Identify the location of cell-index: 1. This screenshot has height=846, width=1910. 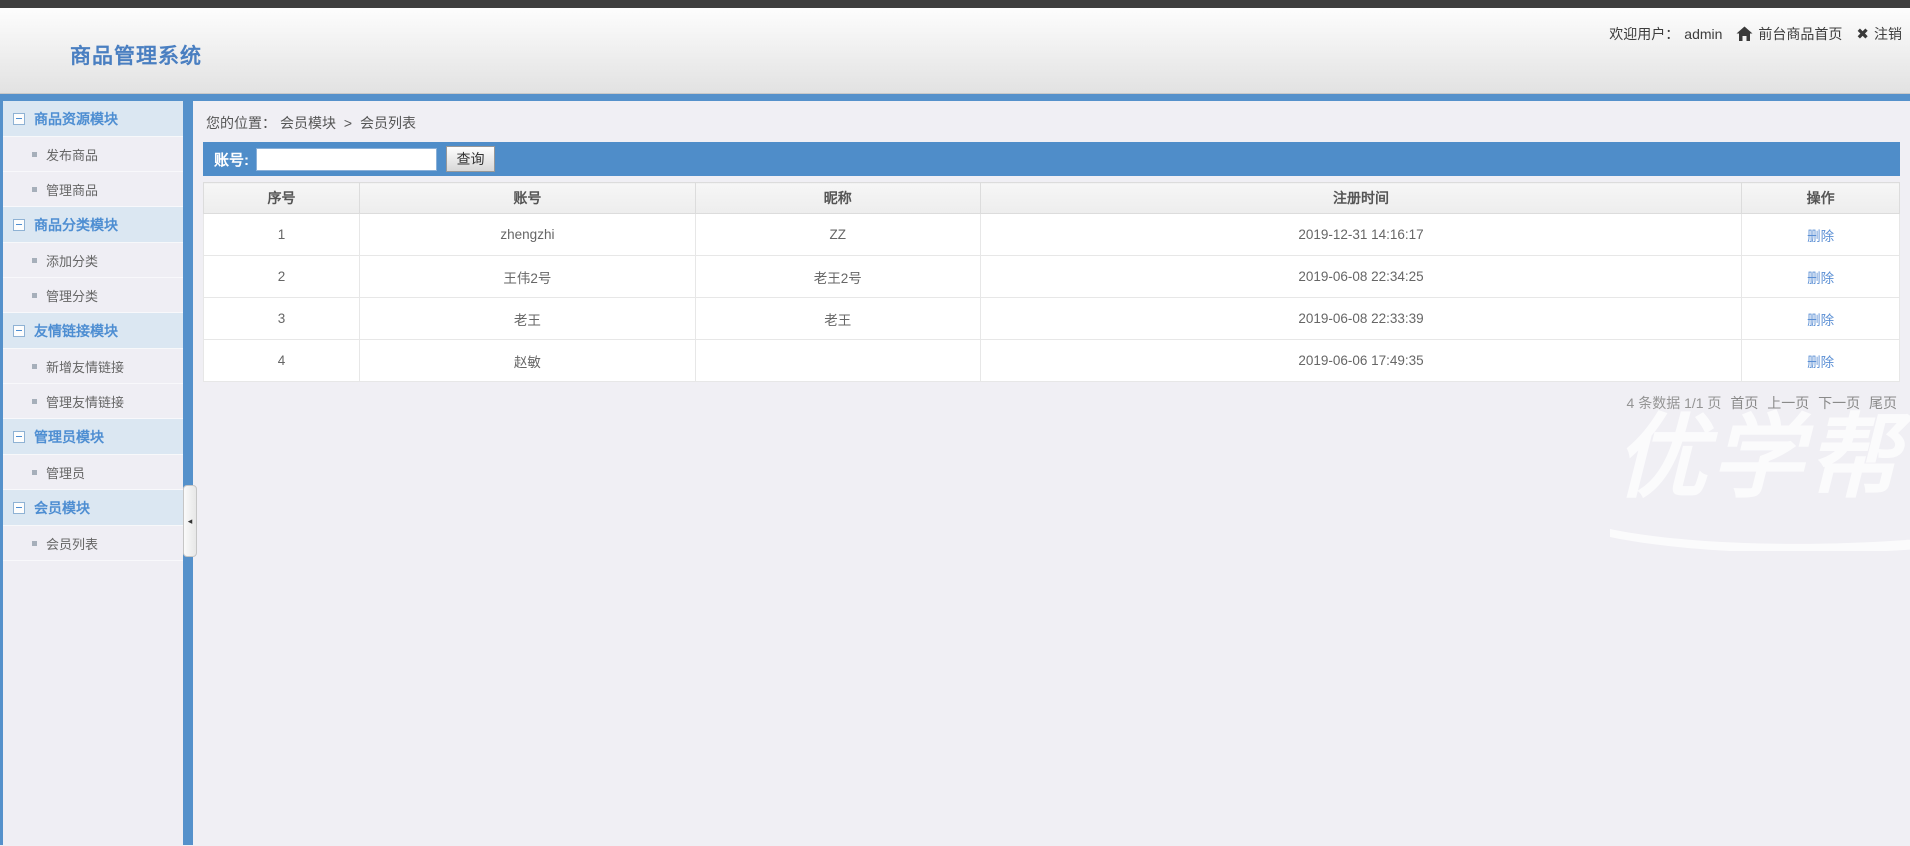
(281, 234).